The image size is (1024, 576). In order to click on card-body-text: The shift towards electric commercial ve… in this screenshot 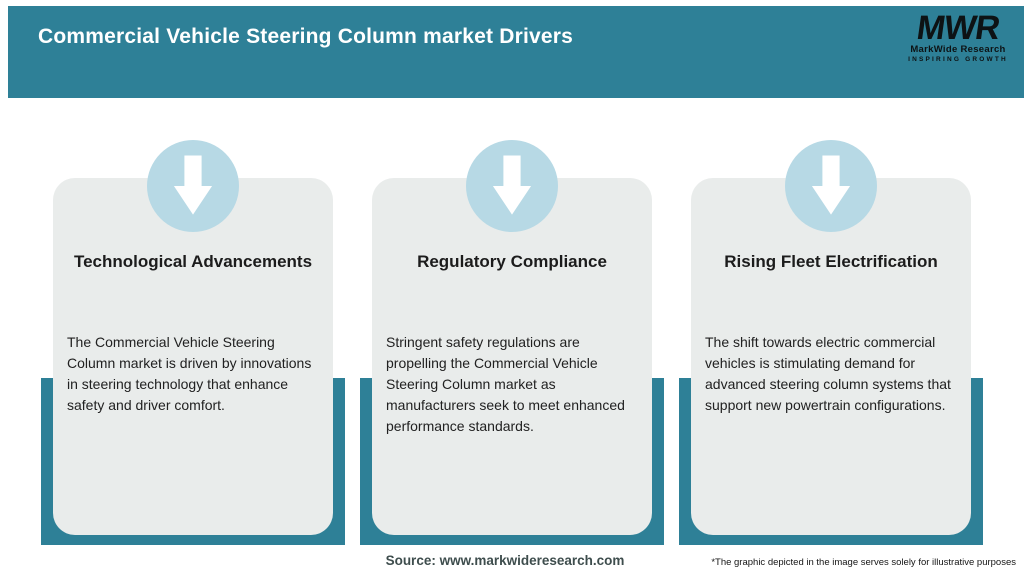, I will do `click(828, 373)`.